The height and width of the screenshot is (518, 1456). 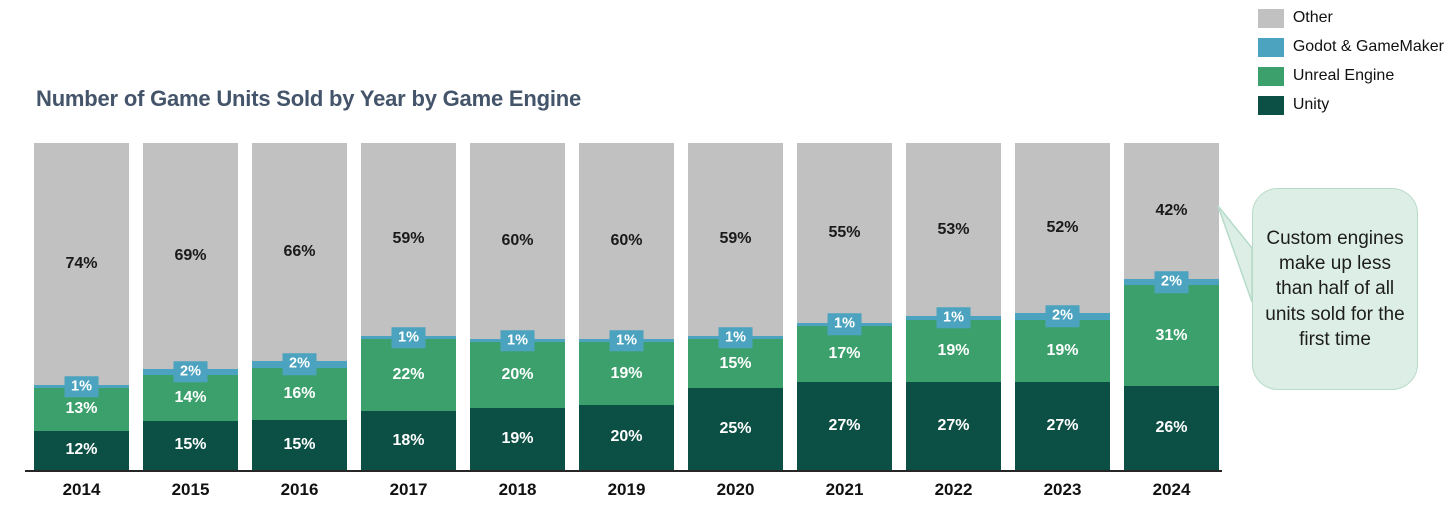 What do you see at coordinates (1270, 76) in the screenshot?
I see `legend-swatch-unreal-engine` at bounding box center [1270, 76].